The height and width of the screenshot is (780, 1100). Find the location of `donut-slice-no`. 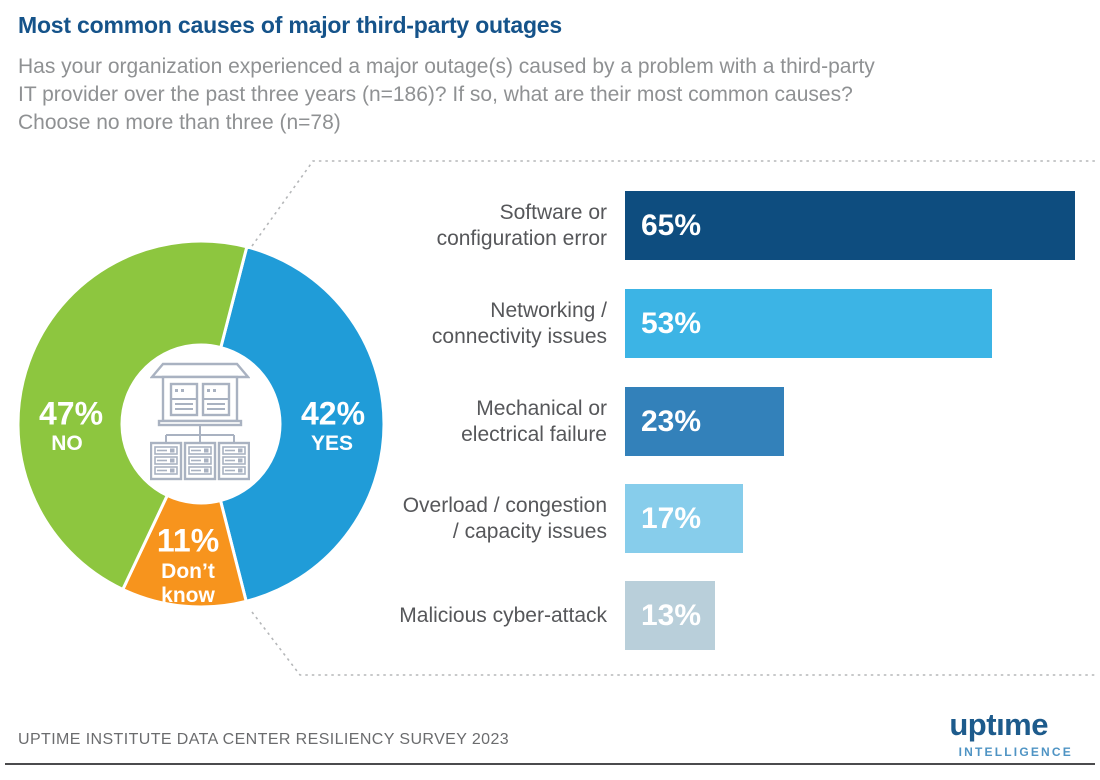

donut-slice-no is located at coordinates (132, 415).